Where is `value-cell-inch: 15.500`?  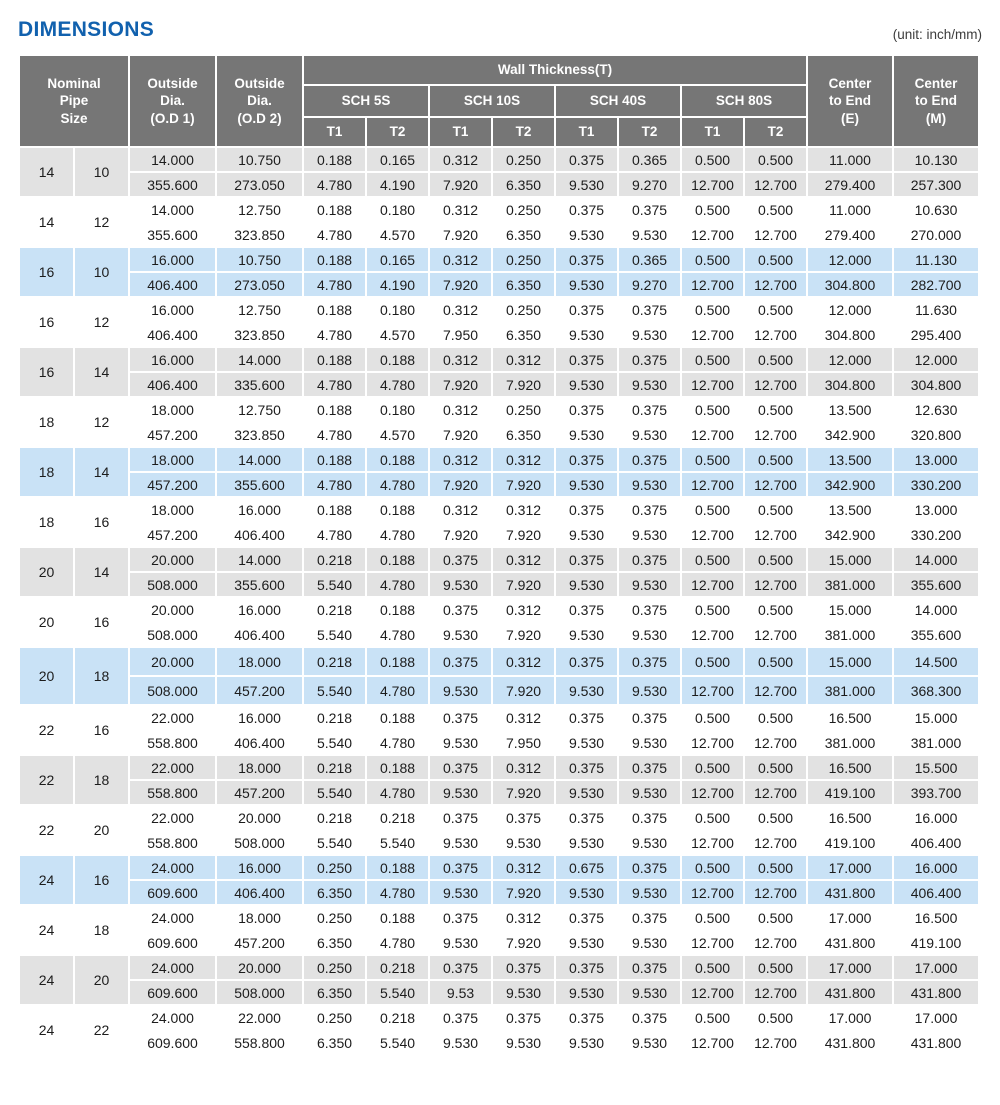
value-cell-inch: 15.500 is located at coordinates (936, 767).